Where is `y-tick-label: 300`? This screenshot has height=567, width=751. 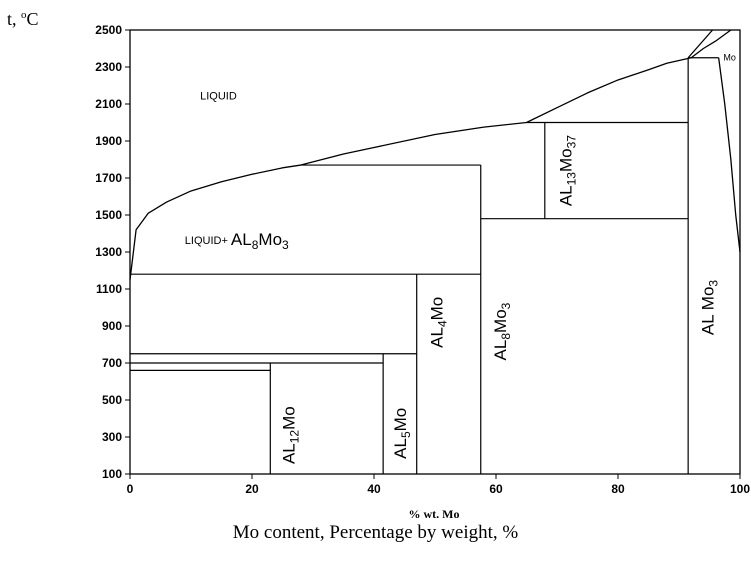 y-tick-label: 300 is located at coordinates (112, 437).